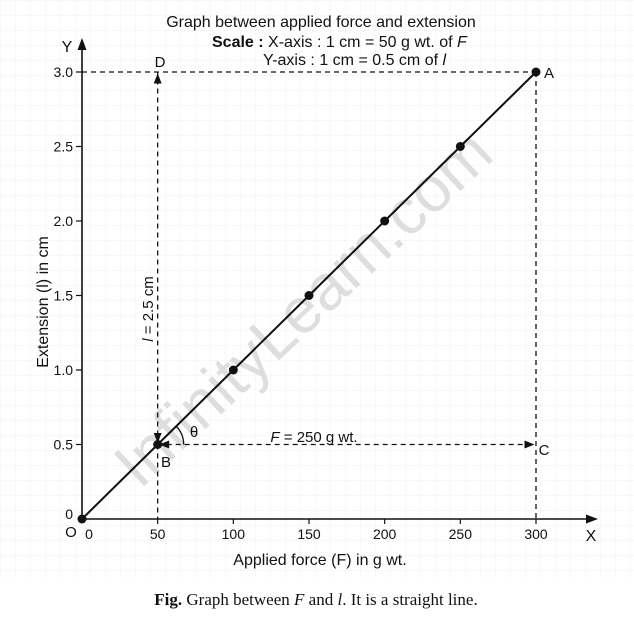 The width and height of the screenshot is (634, 618). I want to click on scale-y-note: Y-axis : 1 cm = 0.5 cm of l, so click(354, 60).